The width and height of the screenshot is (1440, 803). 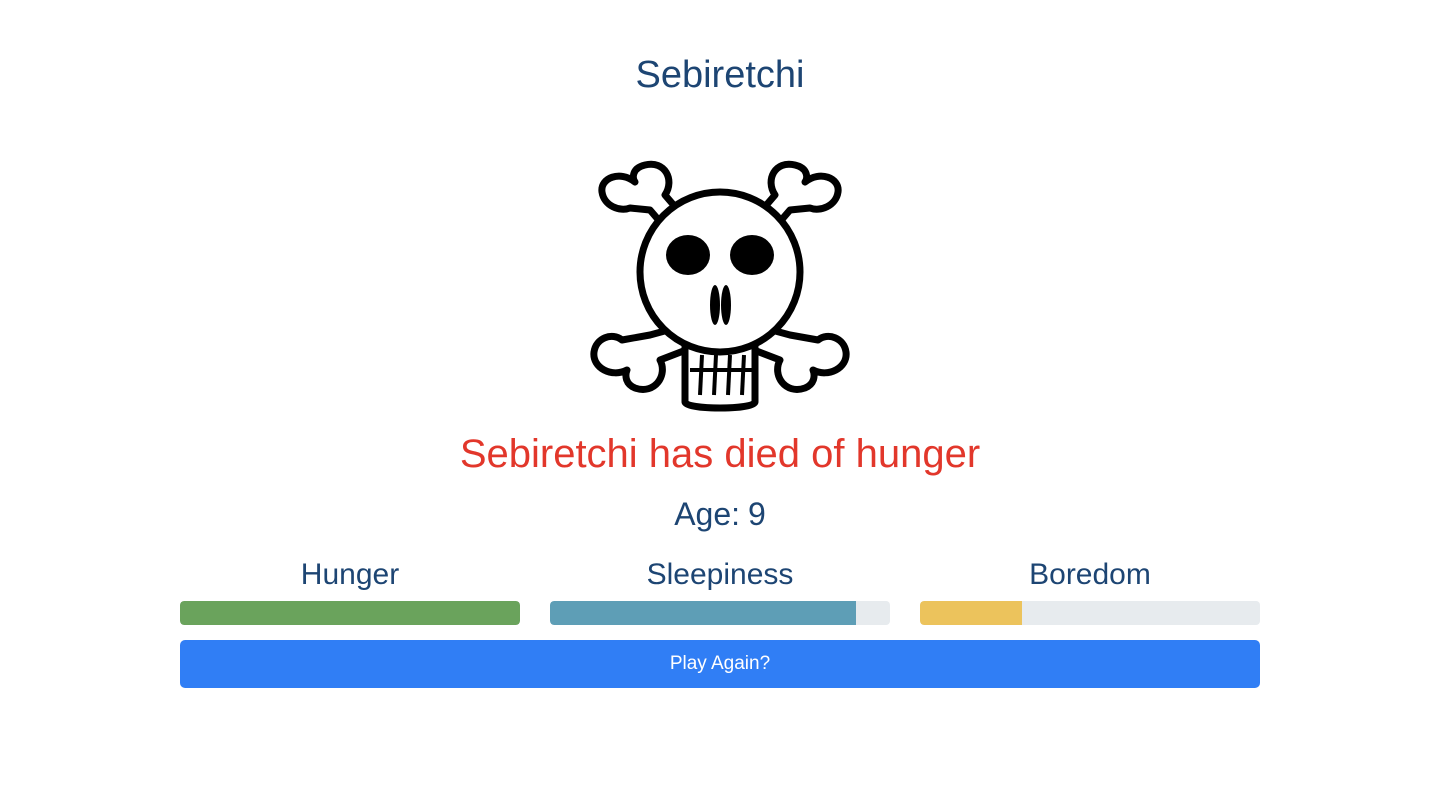 What do you see at coordinates (707, 514) in the screenshot?
I see `age-label: Age:` at bounding box center [707, 514].